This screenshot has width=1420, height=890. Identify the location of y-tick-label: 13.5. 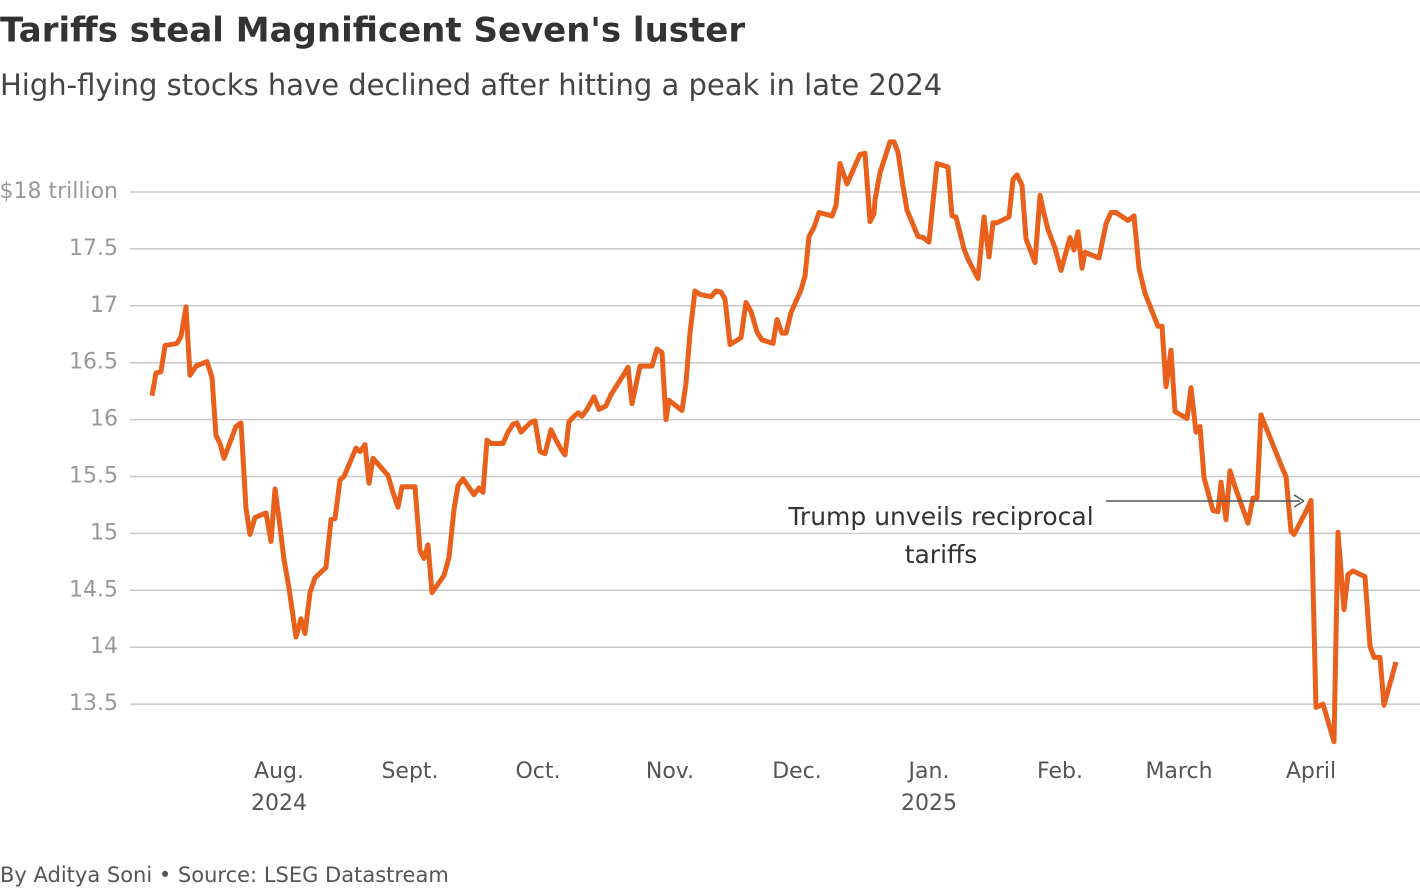
(93, 703).